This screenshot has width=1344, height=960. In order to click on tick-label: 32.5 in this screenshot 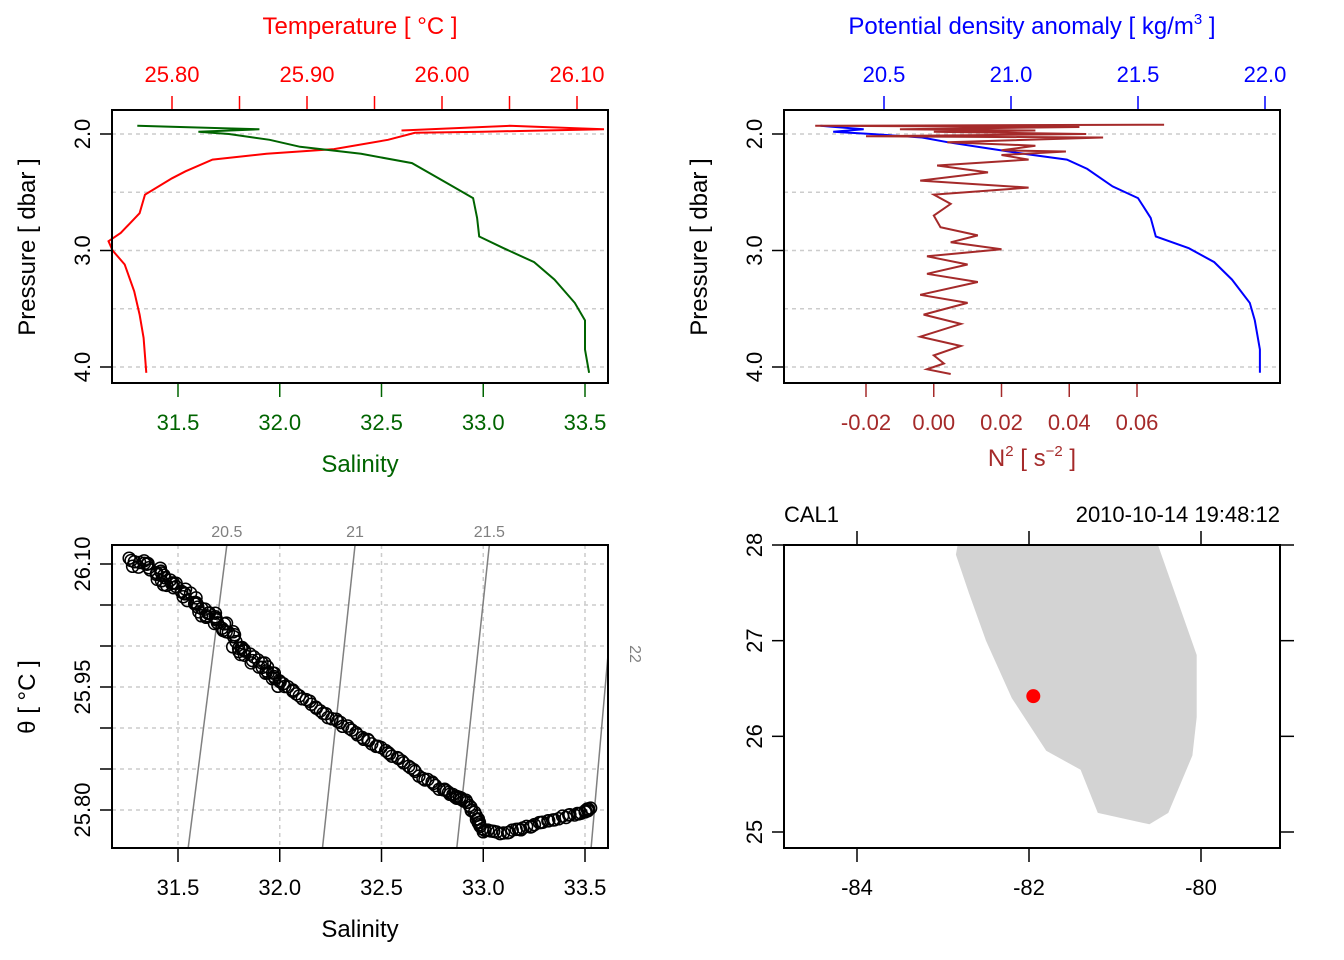, I will do `click(381, 887)`.